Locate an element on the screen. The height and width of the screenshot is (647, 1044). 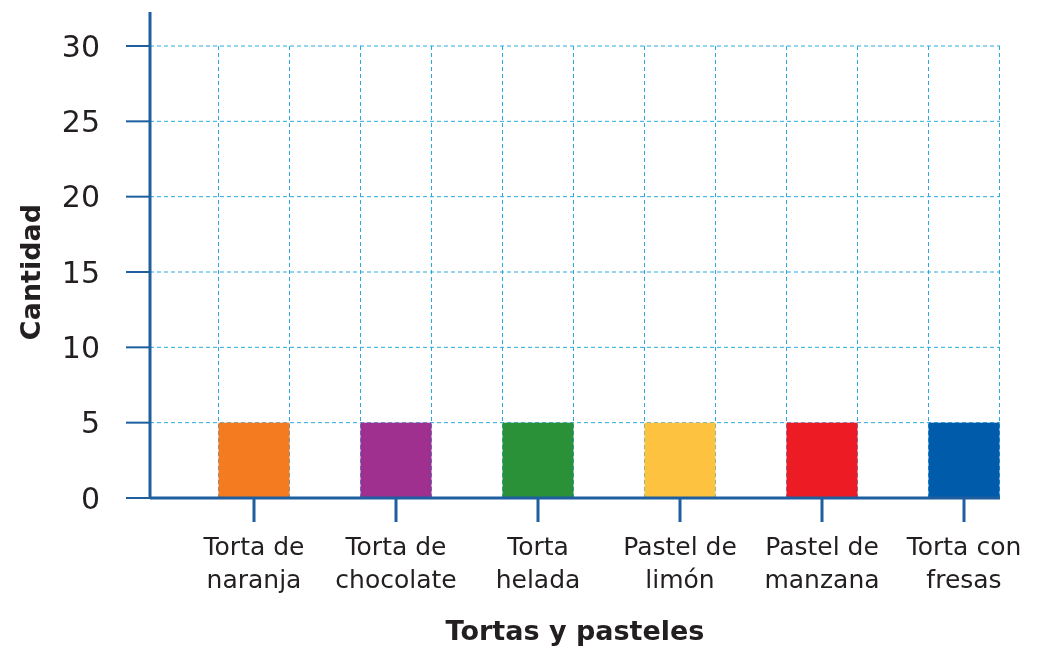
y-tick-label: 0 is located at coordinates (90, 498).